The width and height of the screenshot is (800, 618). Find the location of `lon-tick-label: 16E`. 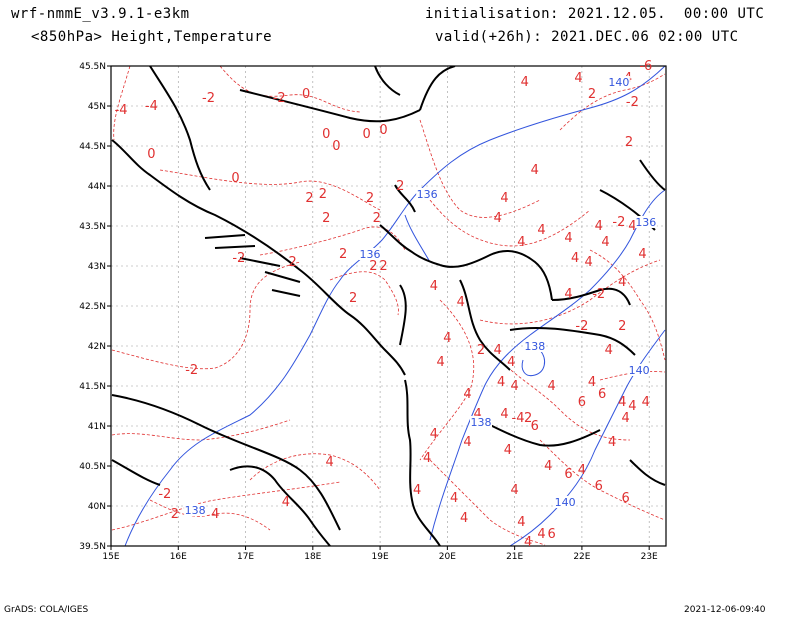

lon-tick-label: 16E is located at coordinates (178, 557).